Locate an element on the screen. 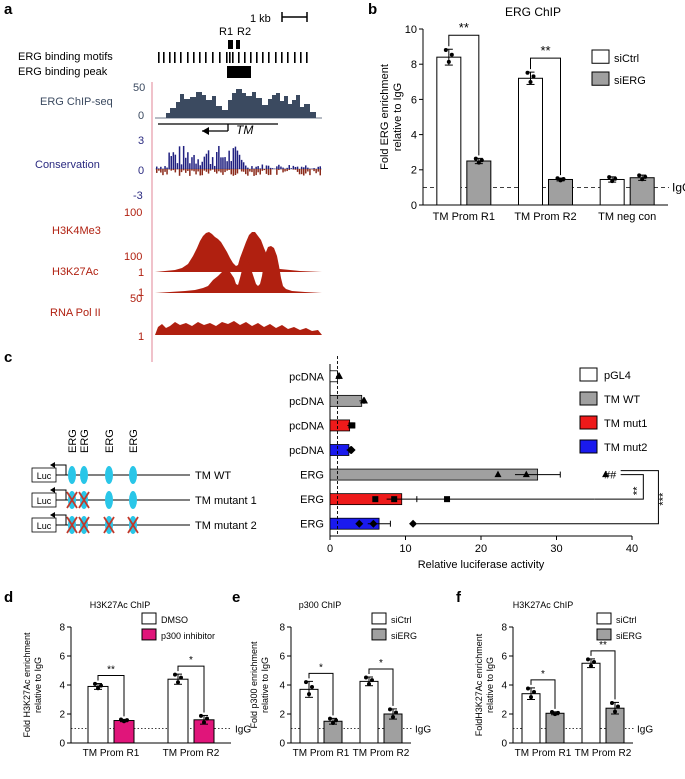  e-y-label-line-0: Fold p300 enrichment is located at coordinates (254, 685).